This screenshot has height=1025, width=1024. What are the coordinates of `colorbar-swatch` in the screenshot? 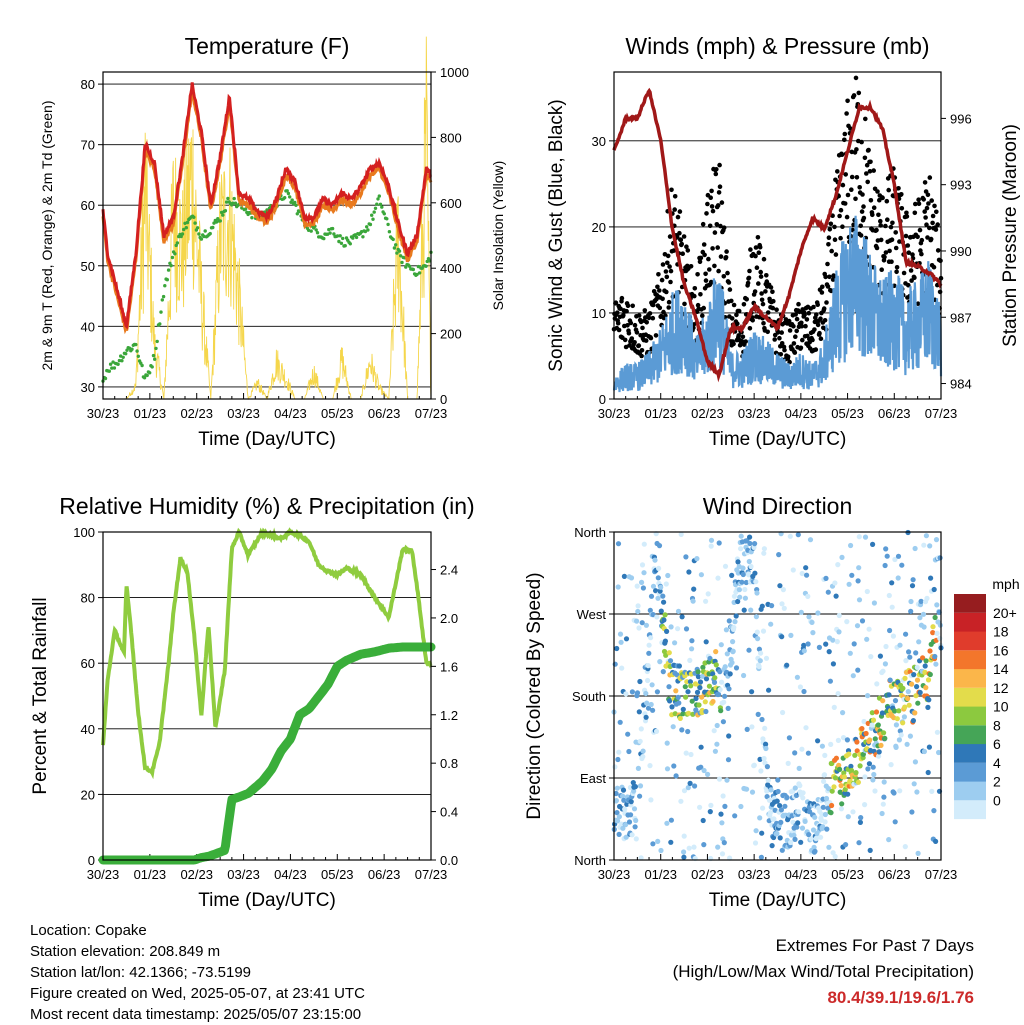 It's located at (970, 735).